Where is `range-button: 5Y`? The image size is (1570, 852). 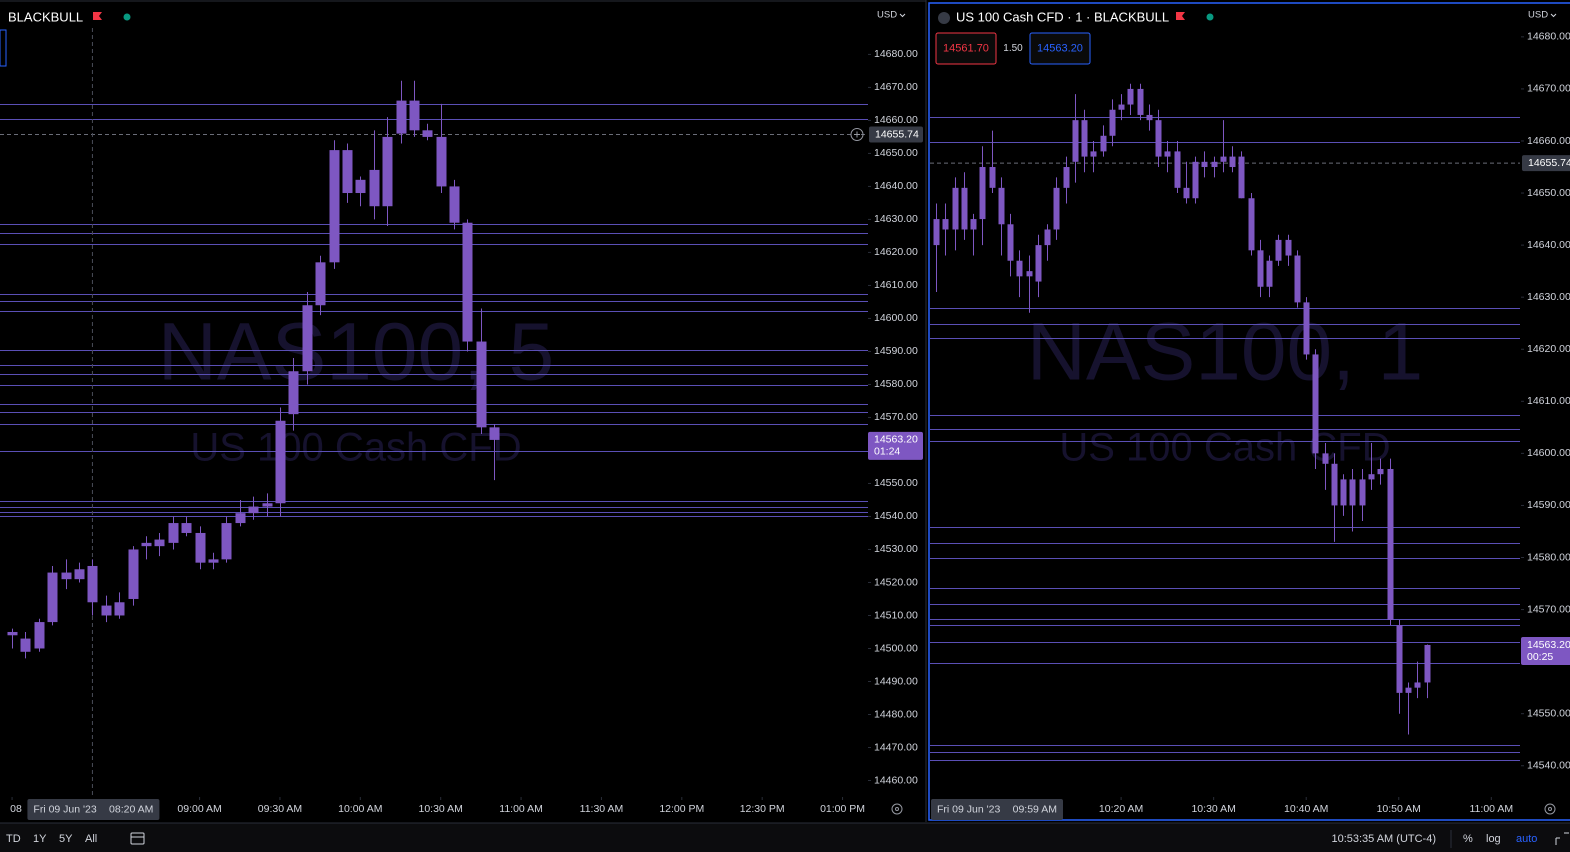 range-button: 5Y is located at coordinates (66, 839).